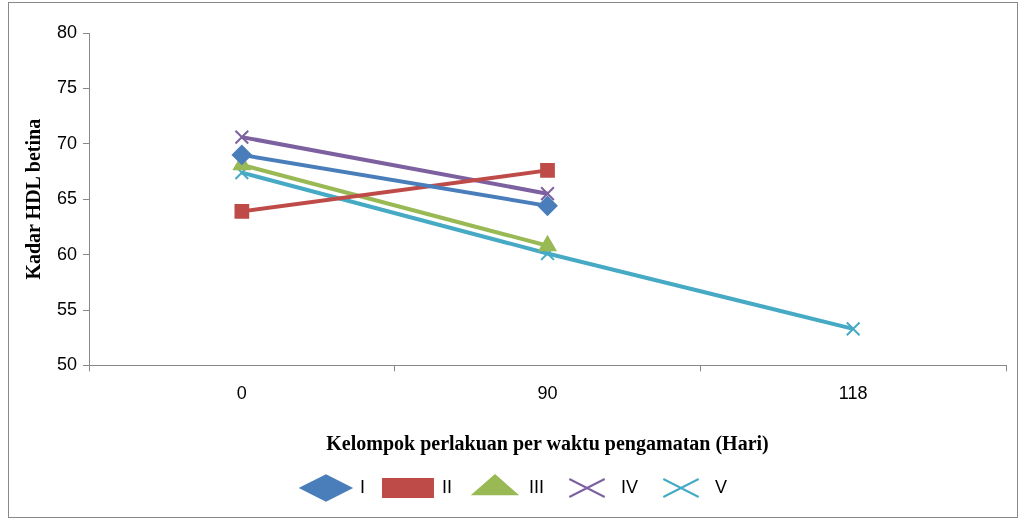 The image size is (1027, 522). What do you see at coordinates (67, 31) in the screenshot?
I see `y-tick-label: 80` at bounding box center [67, 31].